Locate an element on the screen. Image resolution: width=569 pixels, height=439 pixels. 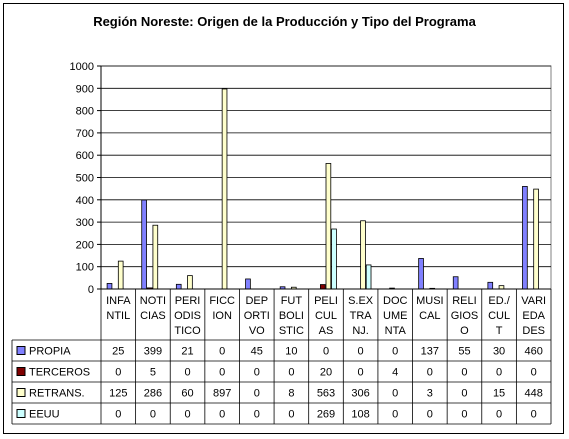
y-tick-label: 600 is located at coordinates (85, 156).